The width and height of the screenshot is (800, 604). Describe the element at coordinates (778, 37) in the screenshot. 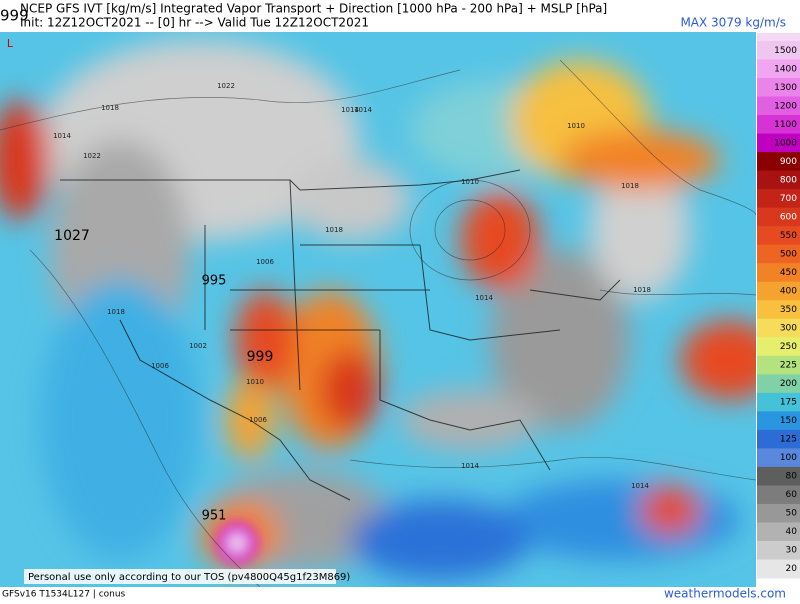

I see `colorbar-cap` at that location.